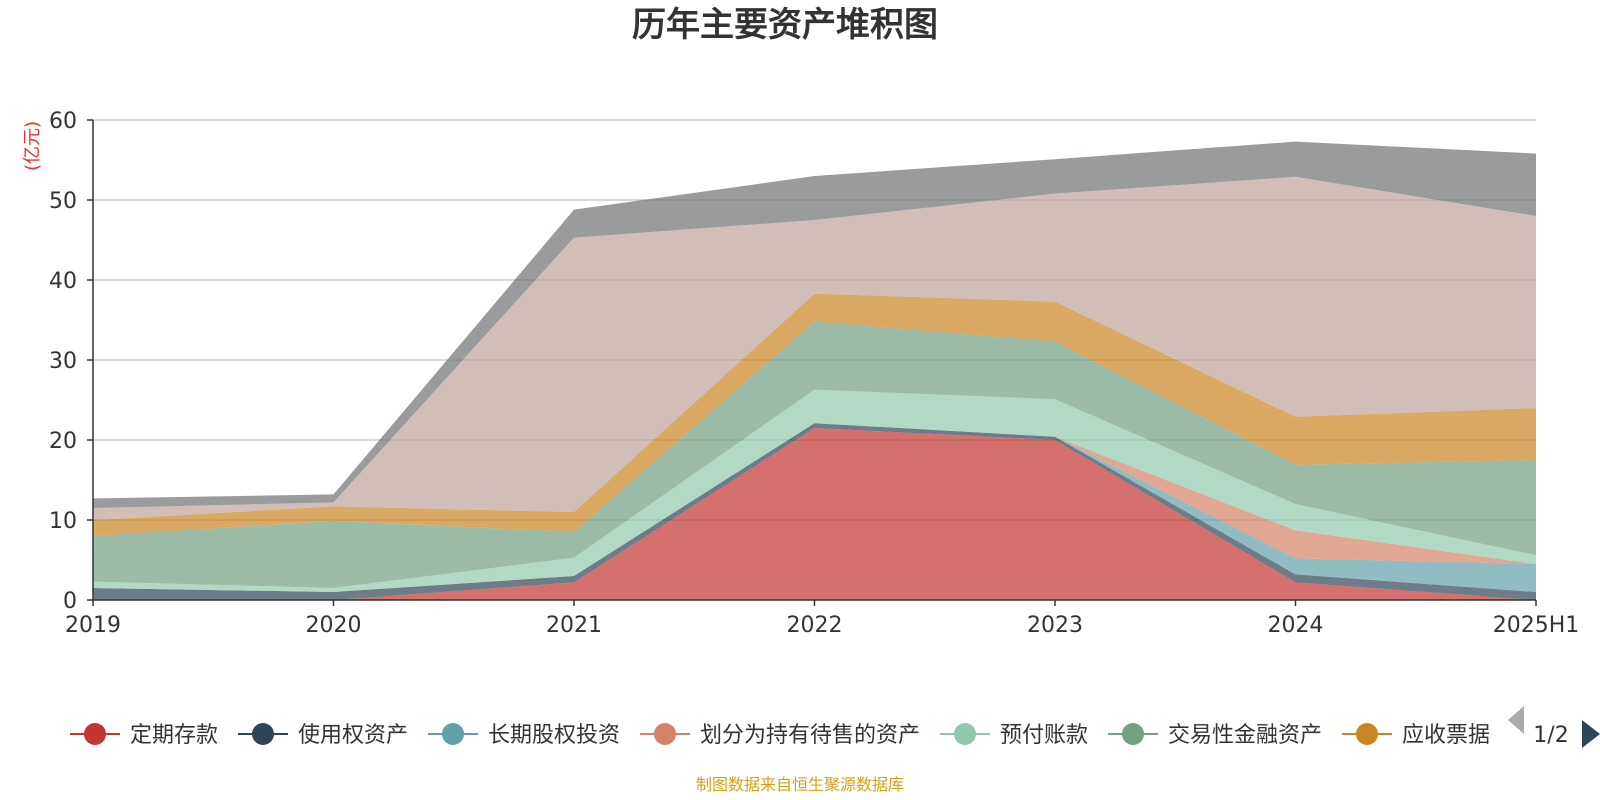 The width and height of the screenshot is (1600, 800). Describe the element at coordinates (554, 735) in the screenshot. I see `legend-label-2: 长期股权投资` at that location.